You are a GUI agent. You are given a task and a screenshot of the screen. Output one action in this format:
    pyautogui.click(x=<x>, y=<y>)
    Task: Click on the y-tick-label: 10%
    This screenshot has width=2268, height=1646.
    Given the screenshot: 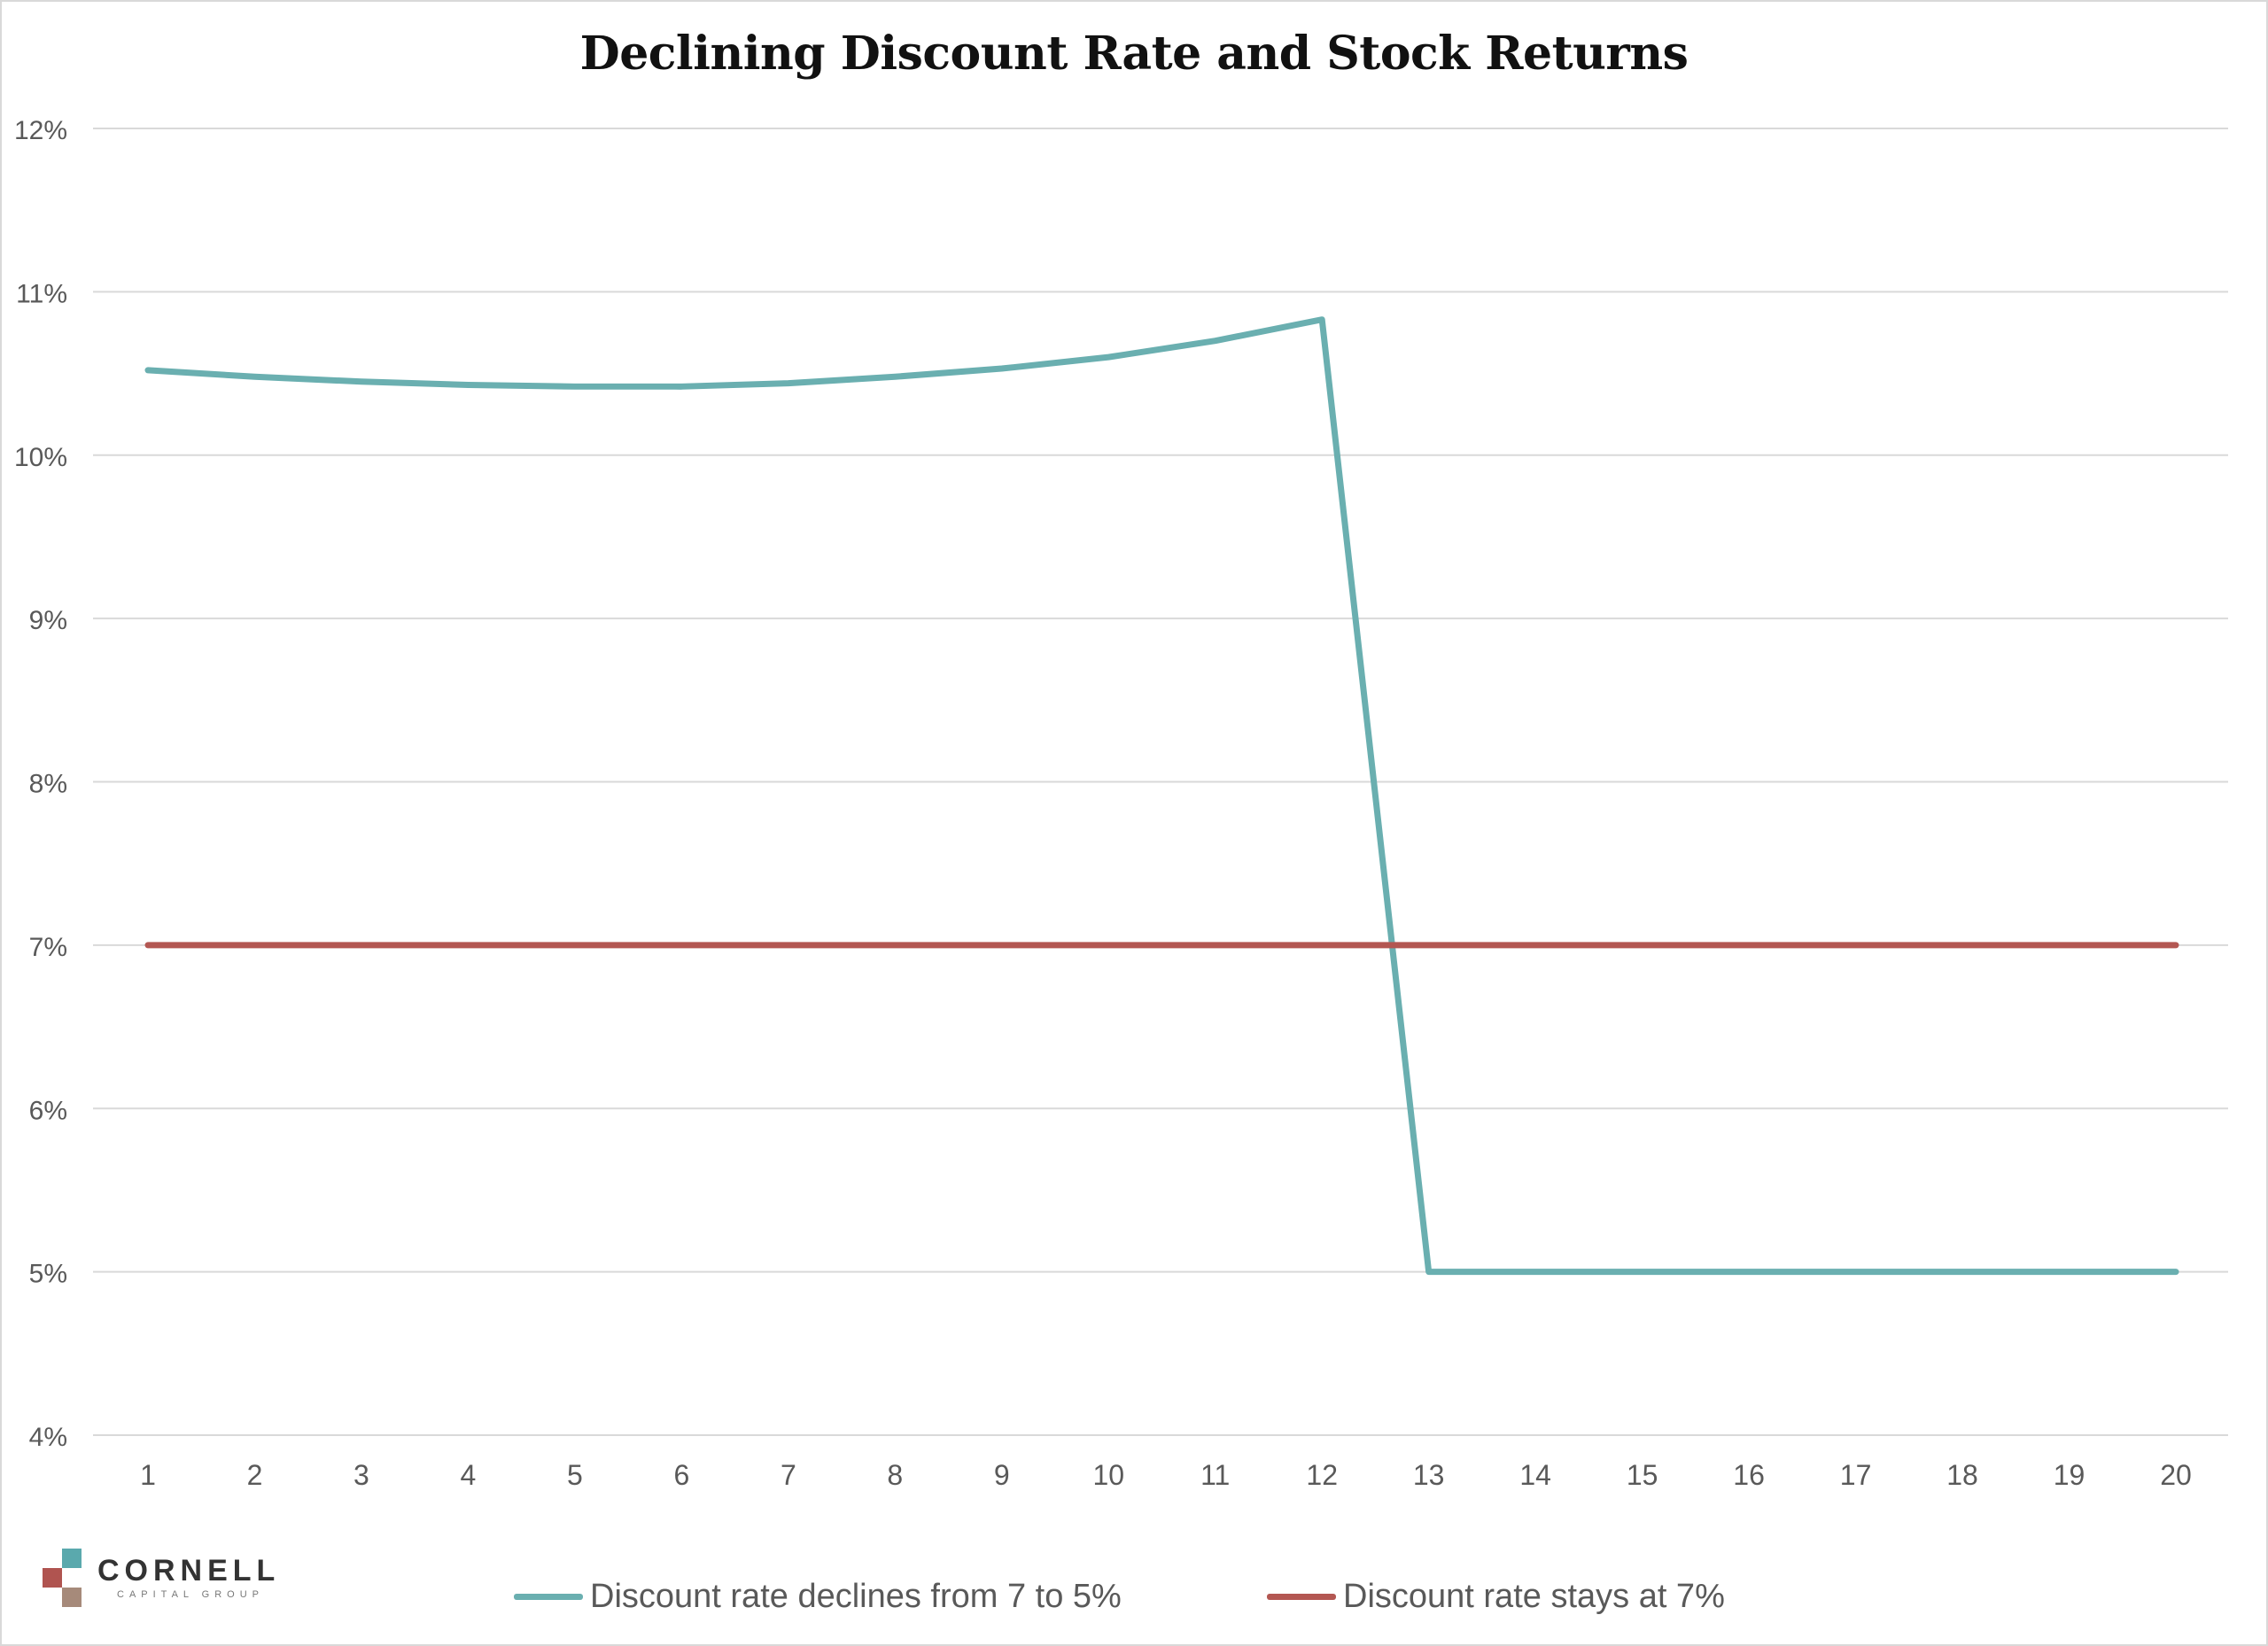 What is the action you would take?
    pyautogui.click(x=40, y=457)
    